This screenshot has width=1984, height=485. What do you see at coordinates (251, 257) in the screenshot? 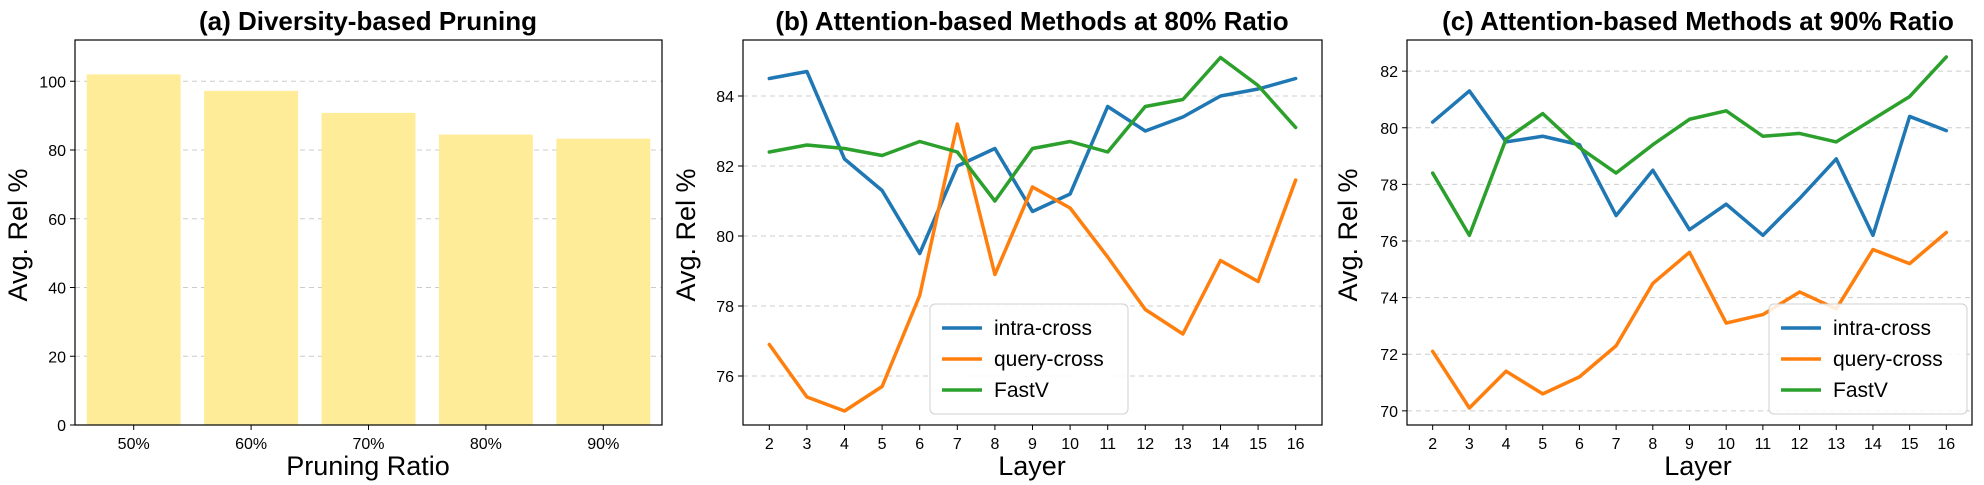
I see `bar-60pct` at bounding box center [251, 257].